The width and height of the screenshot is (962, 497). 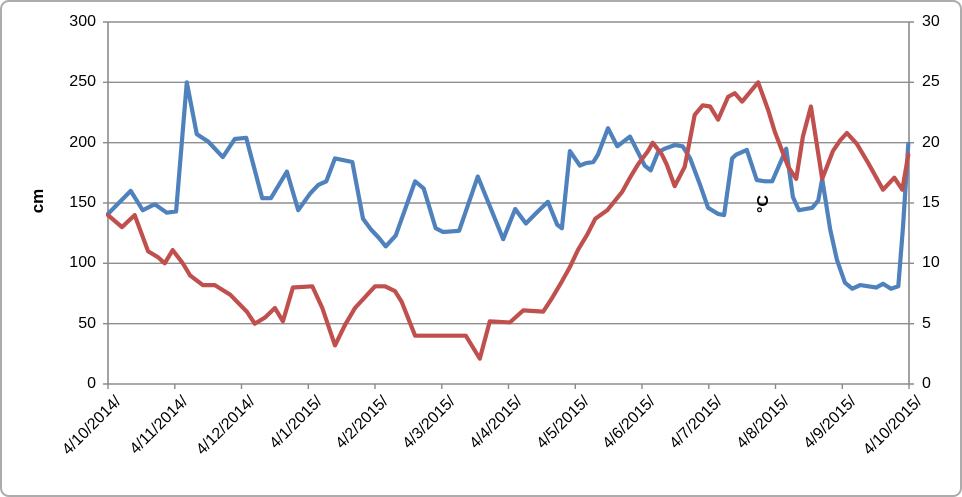 What do you see at coordinates (37, 201) in the screenshot?
I see `left-axis-title: cm` at bounding box center [37, 201].